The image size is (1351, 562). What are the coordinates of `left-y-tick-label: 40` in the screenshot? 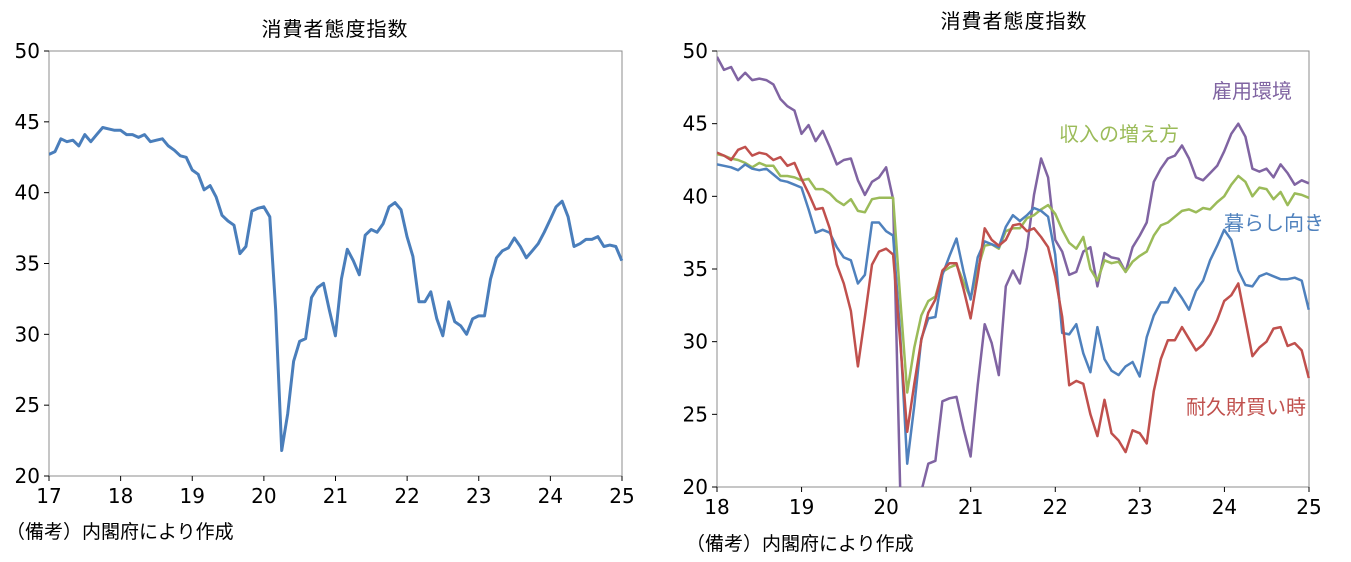 It's located at (27, 193).